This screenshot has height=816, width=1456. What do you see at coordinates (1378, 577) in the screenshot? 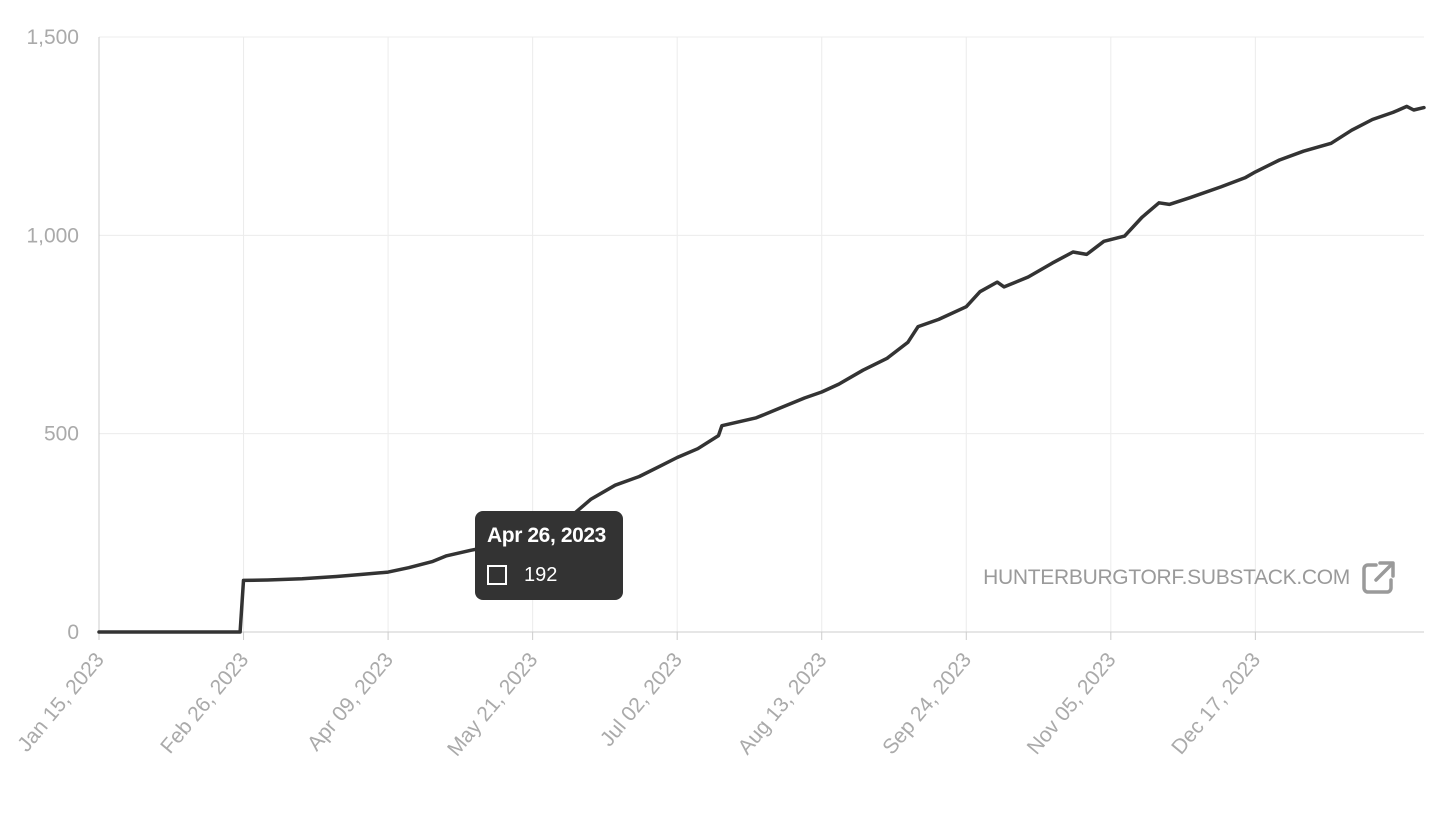
I see `external-link-icon` at bounding box center [1378, 577].